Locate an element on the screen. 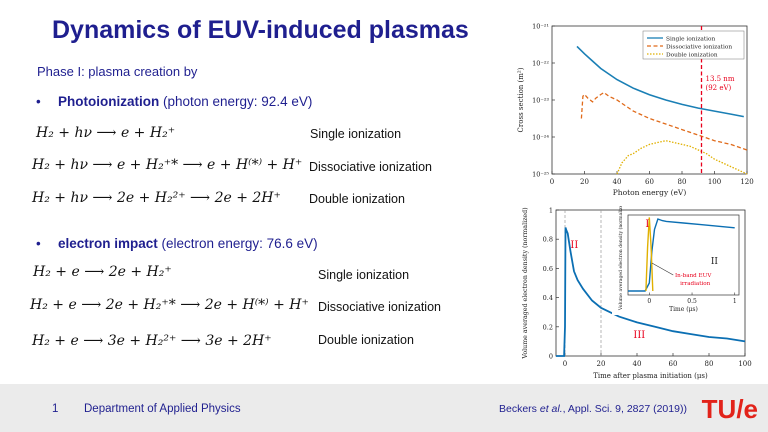 This screenshot has width=768, height=432. equation-impact-single: H₂ + e ⟶ 2e + H₂⁺ is located at coordinates (102, 272).